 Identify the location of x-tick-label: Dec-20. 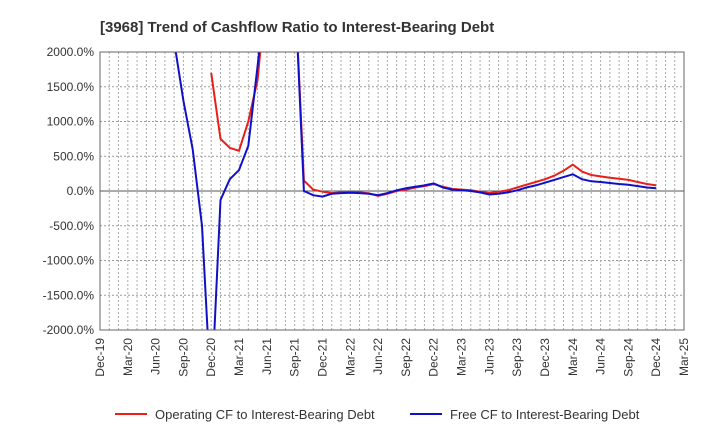
(211, 357).